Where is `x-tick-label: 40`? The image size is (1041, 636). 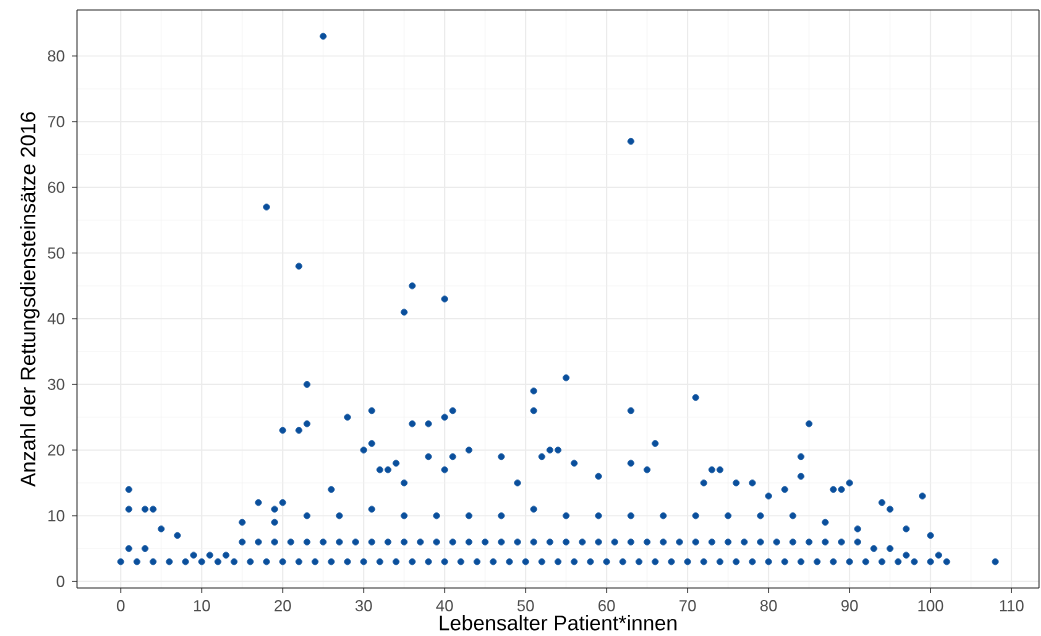 x-tick-label: 40 is located at coordinates (444, 606).